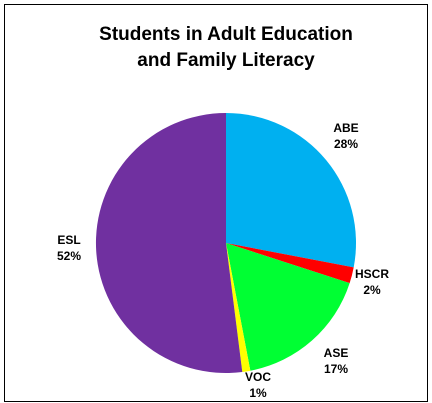 This screenshot has height=403, width=432. What do you see at coordinates (69, 248) in the screenshot?
I see `slice-label-esl: ESL 52%` at bounding box center [69, 248].